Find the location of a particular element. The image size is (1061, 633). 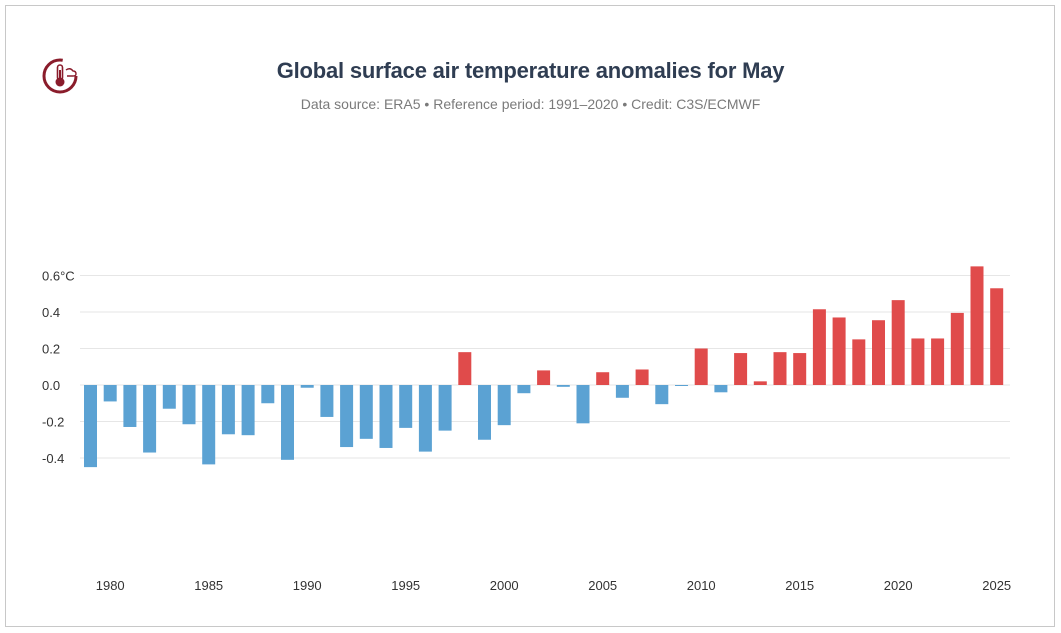

x-tick-label: 2025 is located at coordinates (996, 585).